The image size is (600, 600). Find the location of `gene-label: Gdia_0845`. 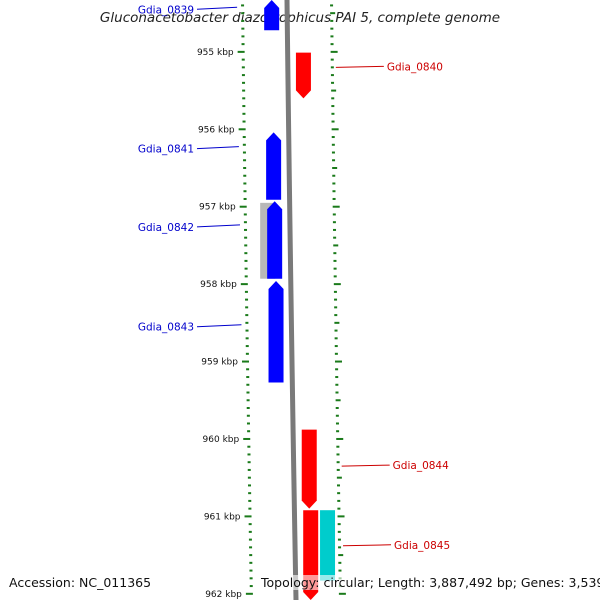

gene-label: Gdia_0845 is located at coordinates (422, 546).